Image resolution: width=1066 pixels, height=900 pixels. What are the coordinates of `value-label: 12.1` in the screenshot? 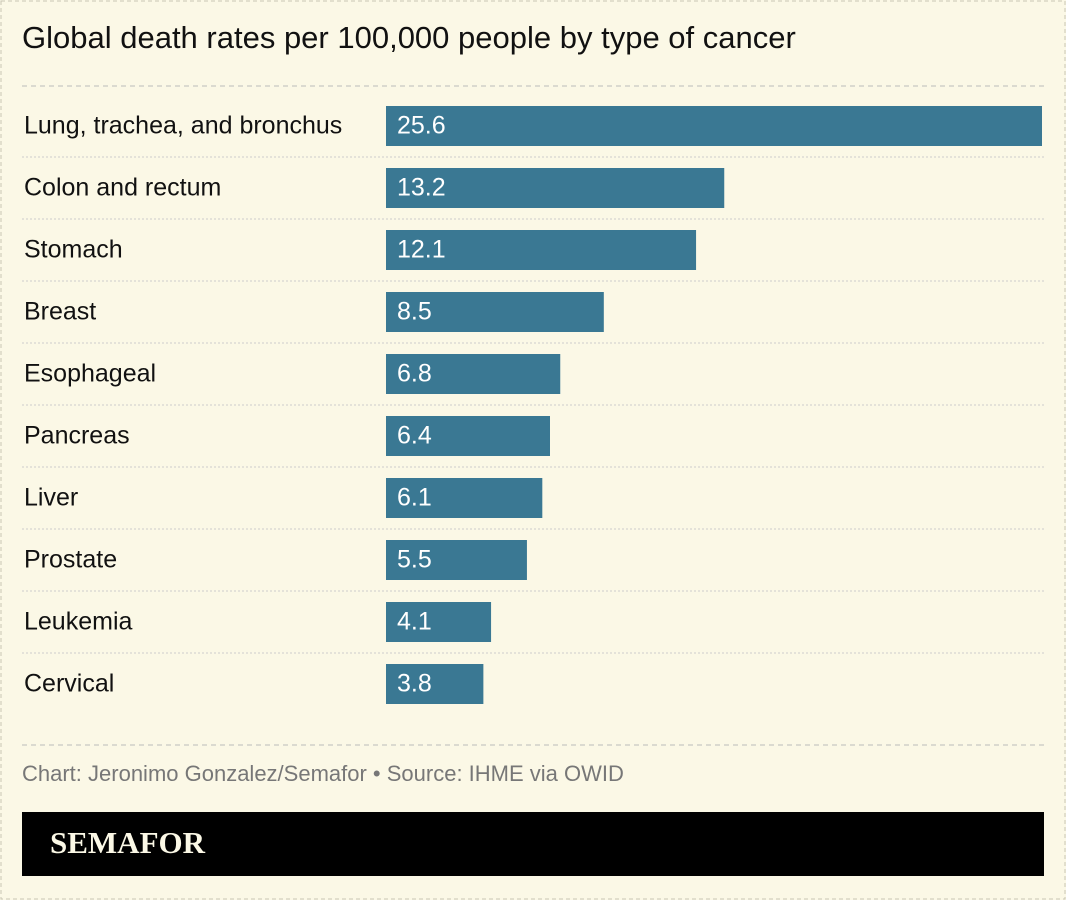 It's located at (421, 250).